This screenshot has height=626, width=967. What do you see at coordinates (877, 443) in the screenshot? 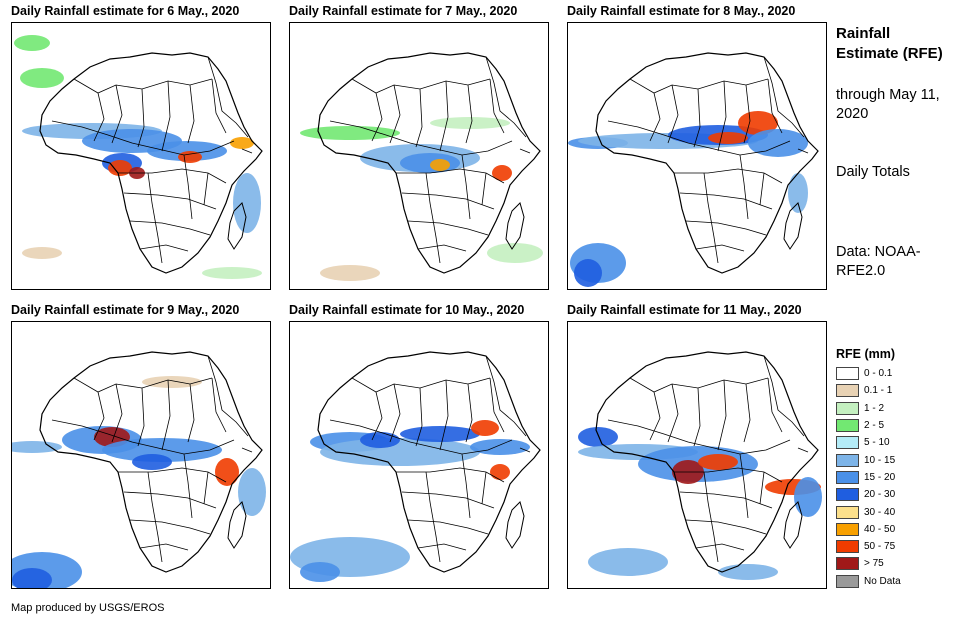
I see `legend-label: 5 - 10` at bounding box center [877, 443].